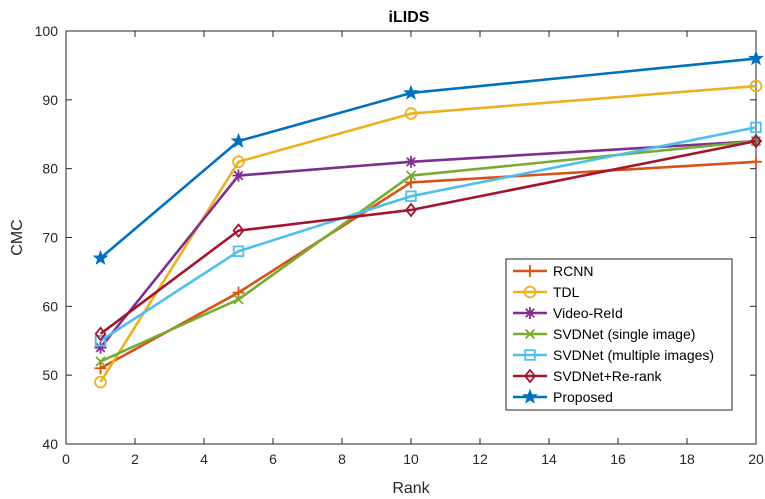 The height and width of the screenshot is (499, 765). I want to click on x-tick-label: 0, so click(66, 459).